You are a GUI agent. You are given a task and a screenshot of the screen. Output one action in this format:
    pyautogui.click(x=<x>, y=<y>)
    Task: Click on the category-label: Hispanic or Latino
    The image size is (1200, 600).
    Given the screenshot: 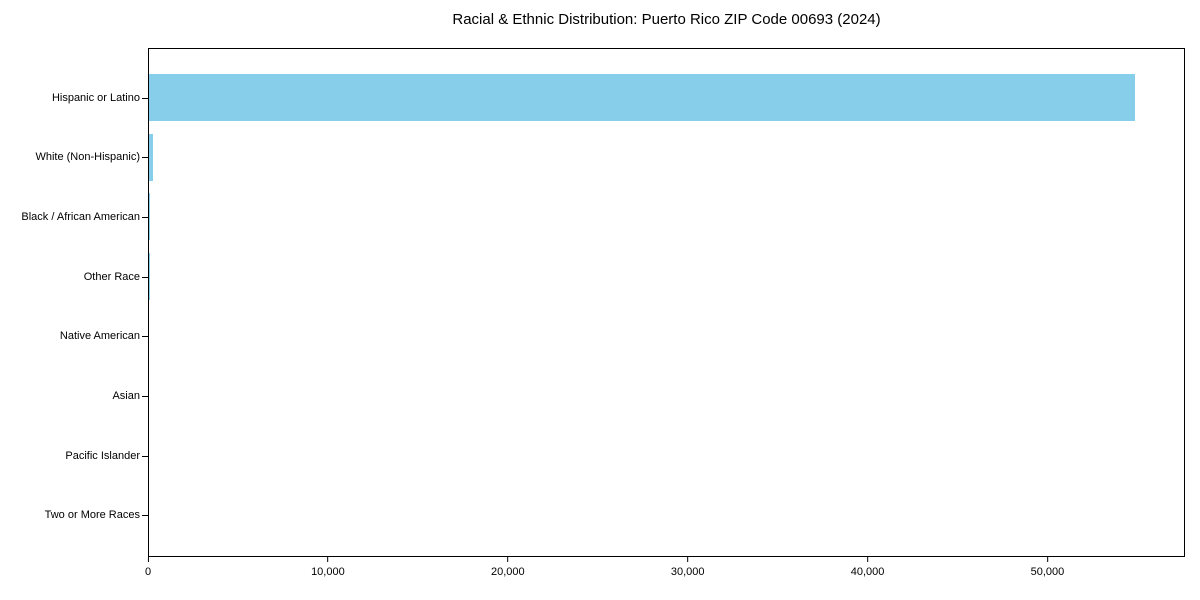 What is the action you would take?
    pyautogui.click(x=95, y=97)
    